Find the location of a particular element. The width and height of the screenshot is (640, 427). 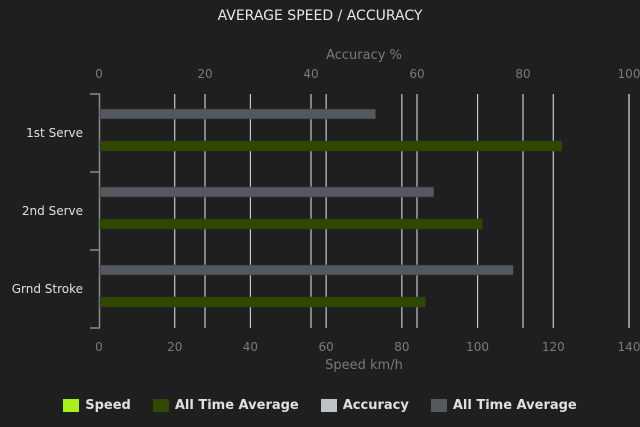

x-tick-label-bottom: 140 is located at coordinates (629, 347).